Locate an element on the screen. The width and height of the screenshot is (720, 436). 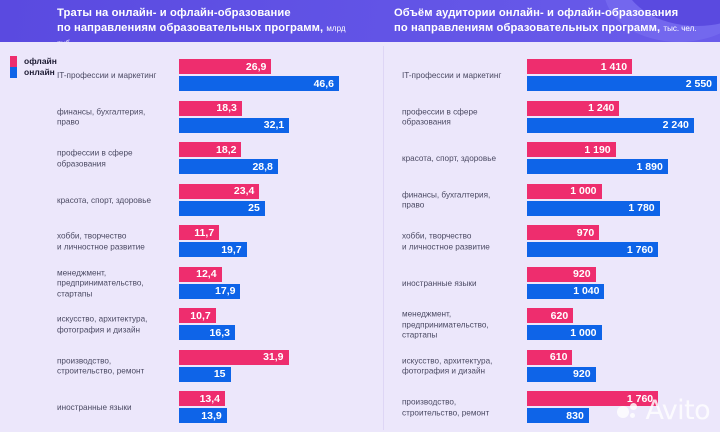
bar-офлайн: 610 is located at coordinates (550, 357).